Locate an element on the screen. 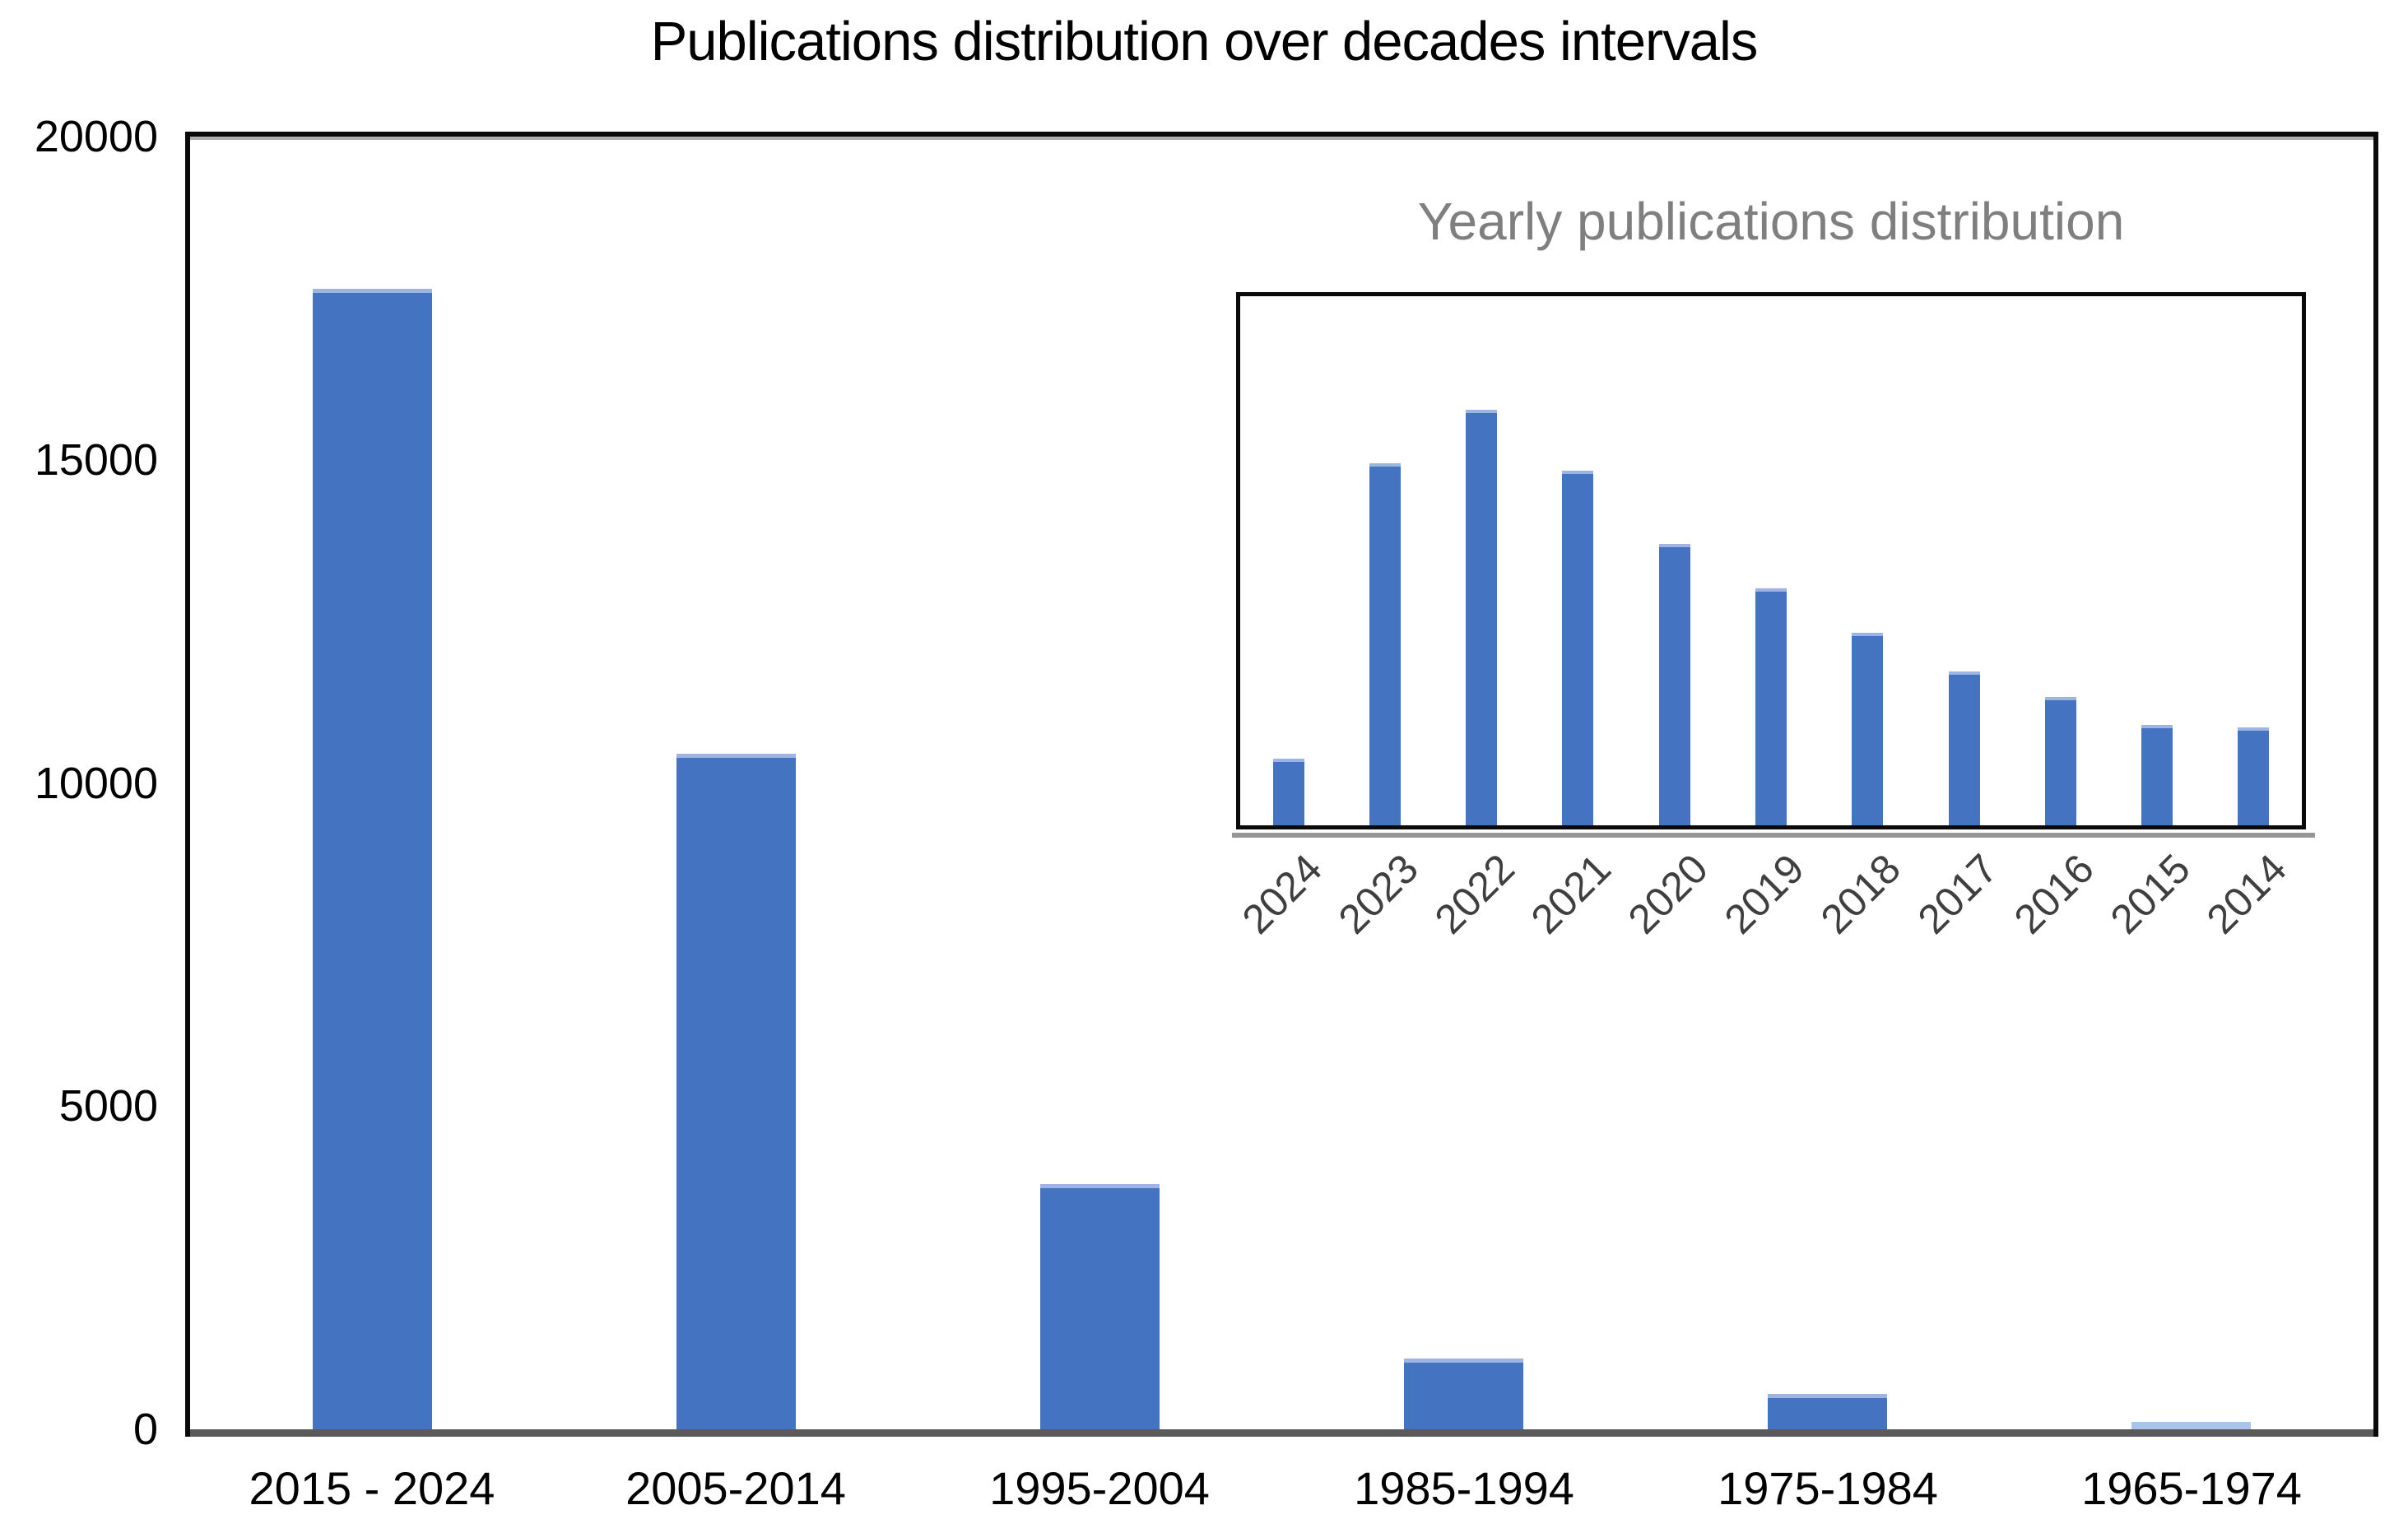 The height and width of the screenshot is (1519, 2408). x-tick-label: 1965-1974 is located at coordinates (2191, 1488).